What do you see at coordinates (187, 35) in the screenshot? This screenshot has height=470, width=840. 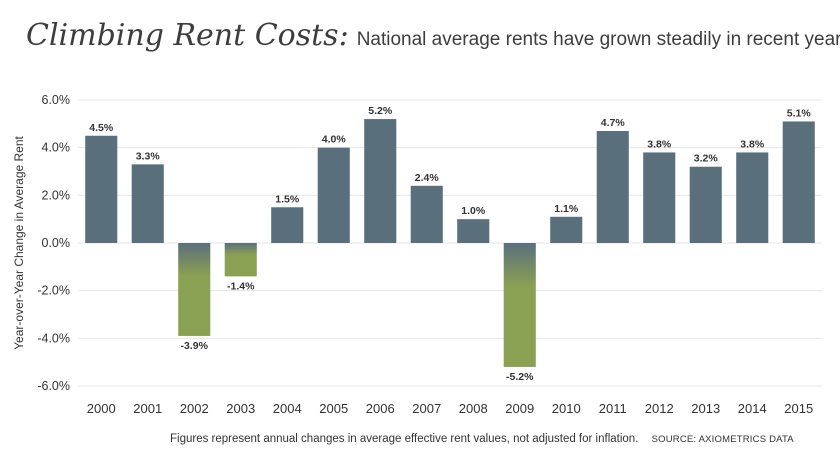 I see `chart-title: Climbing Rent Costs:` at bounding box center [187, 35].